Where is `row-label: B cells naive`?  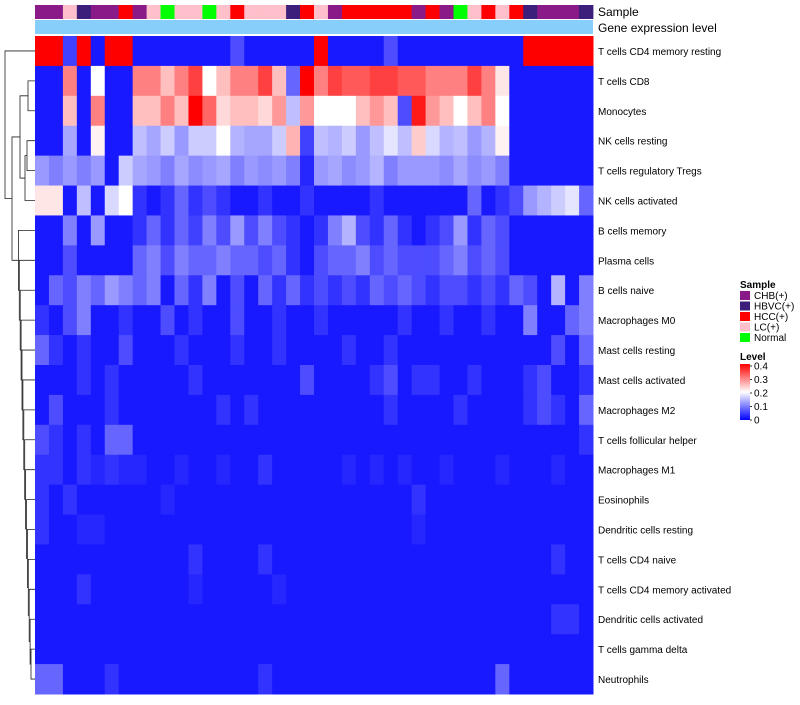
row-label: B cells naive is located at coordinates (626, 291).